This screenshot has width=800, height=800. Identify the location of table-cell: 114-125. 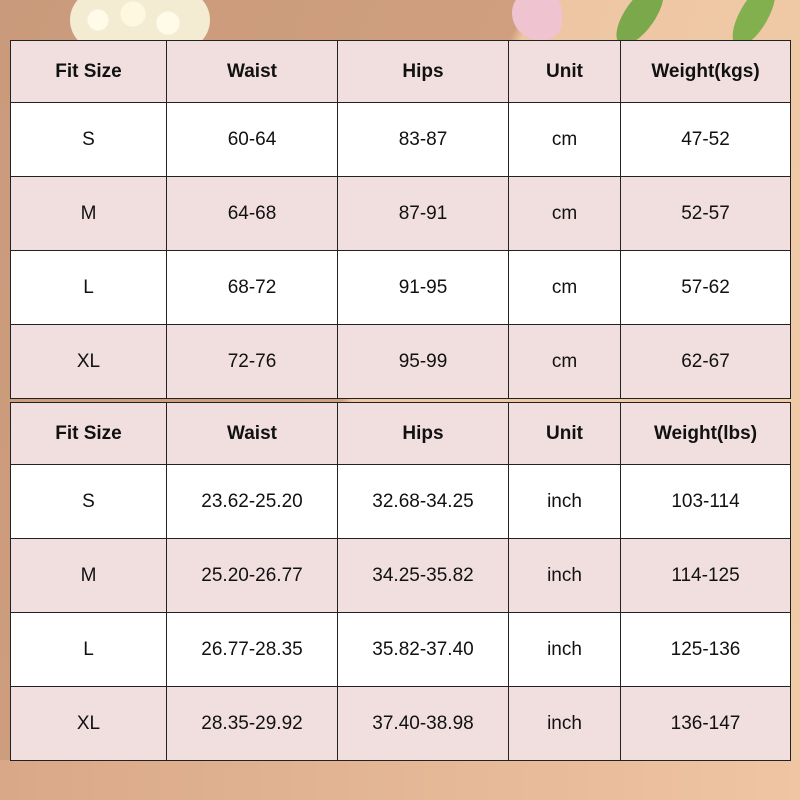
(705, 575).